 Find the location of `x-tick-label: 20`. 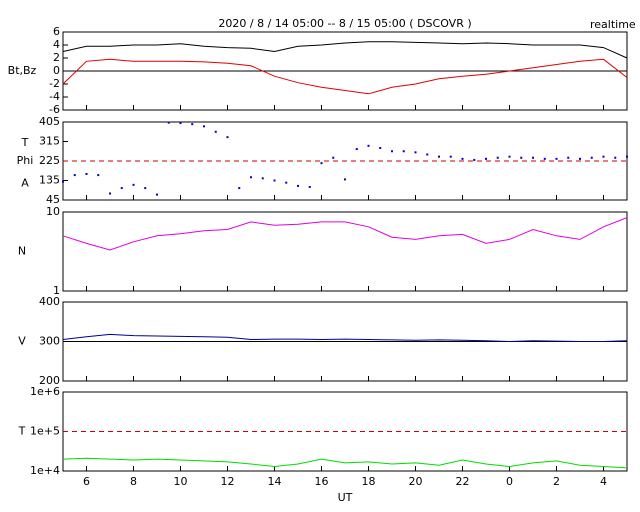

x-tick-label: 20 is located at coordinates (416, 481).